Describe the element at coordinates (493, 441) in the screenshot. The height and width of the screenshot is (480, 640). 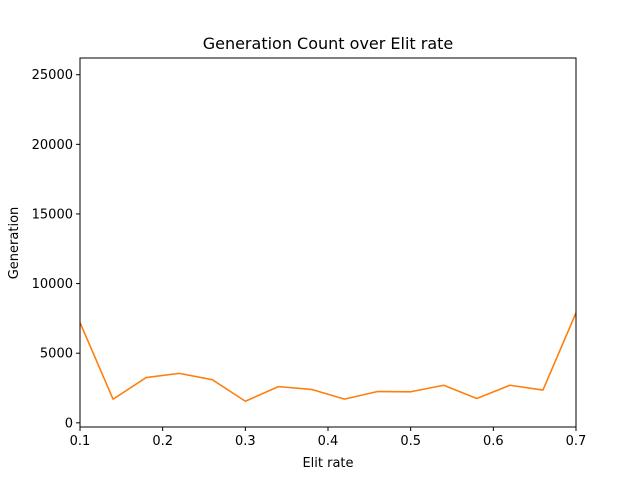
I see `x-tick-label: 0.6` at that location.